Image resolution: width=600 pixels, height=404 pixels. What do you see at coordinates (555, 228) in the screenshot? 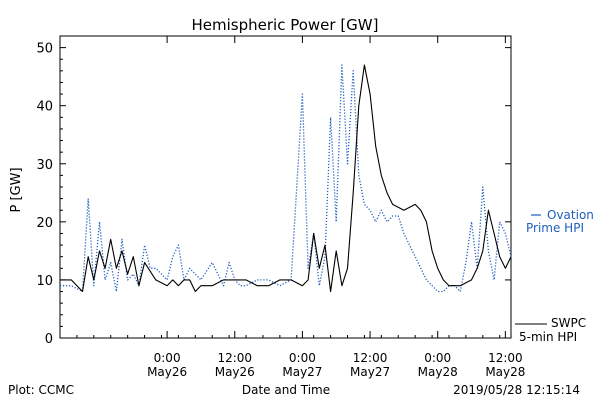
I see `legend-ovation-label-2: Prime HPI` at bounding box center [555, 228].